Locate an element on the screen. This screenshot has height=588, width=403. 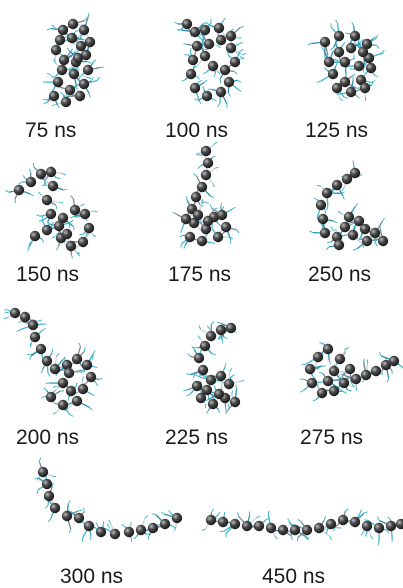
time-label-175ns: 175 ns is located at coordinates (199, 274).